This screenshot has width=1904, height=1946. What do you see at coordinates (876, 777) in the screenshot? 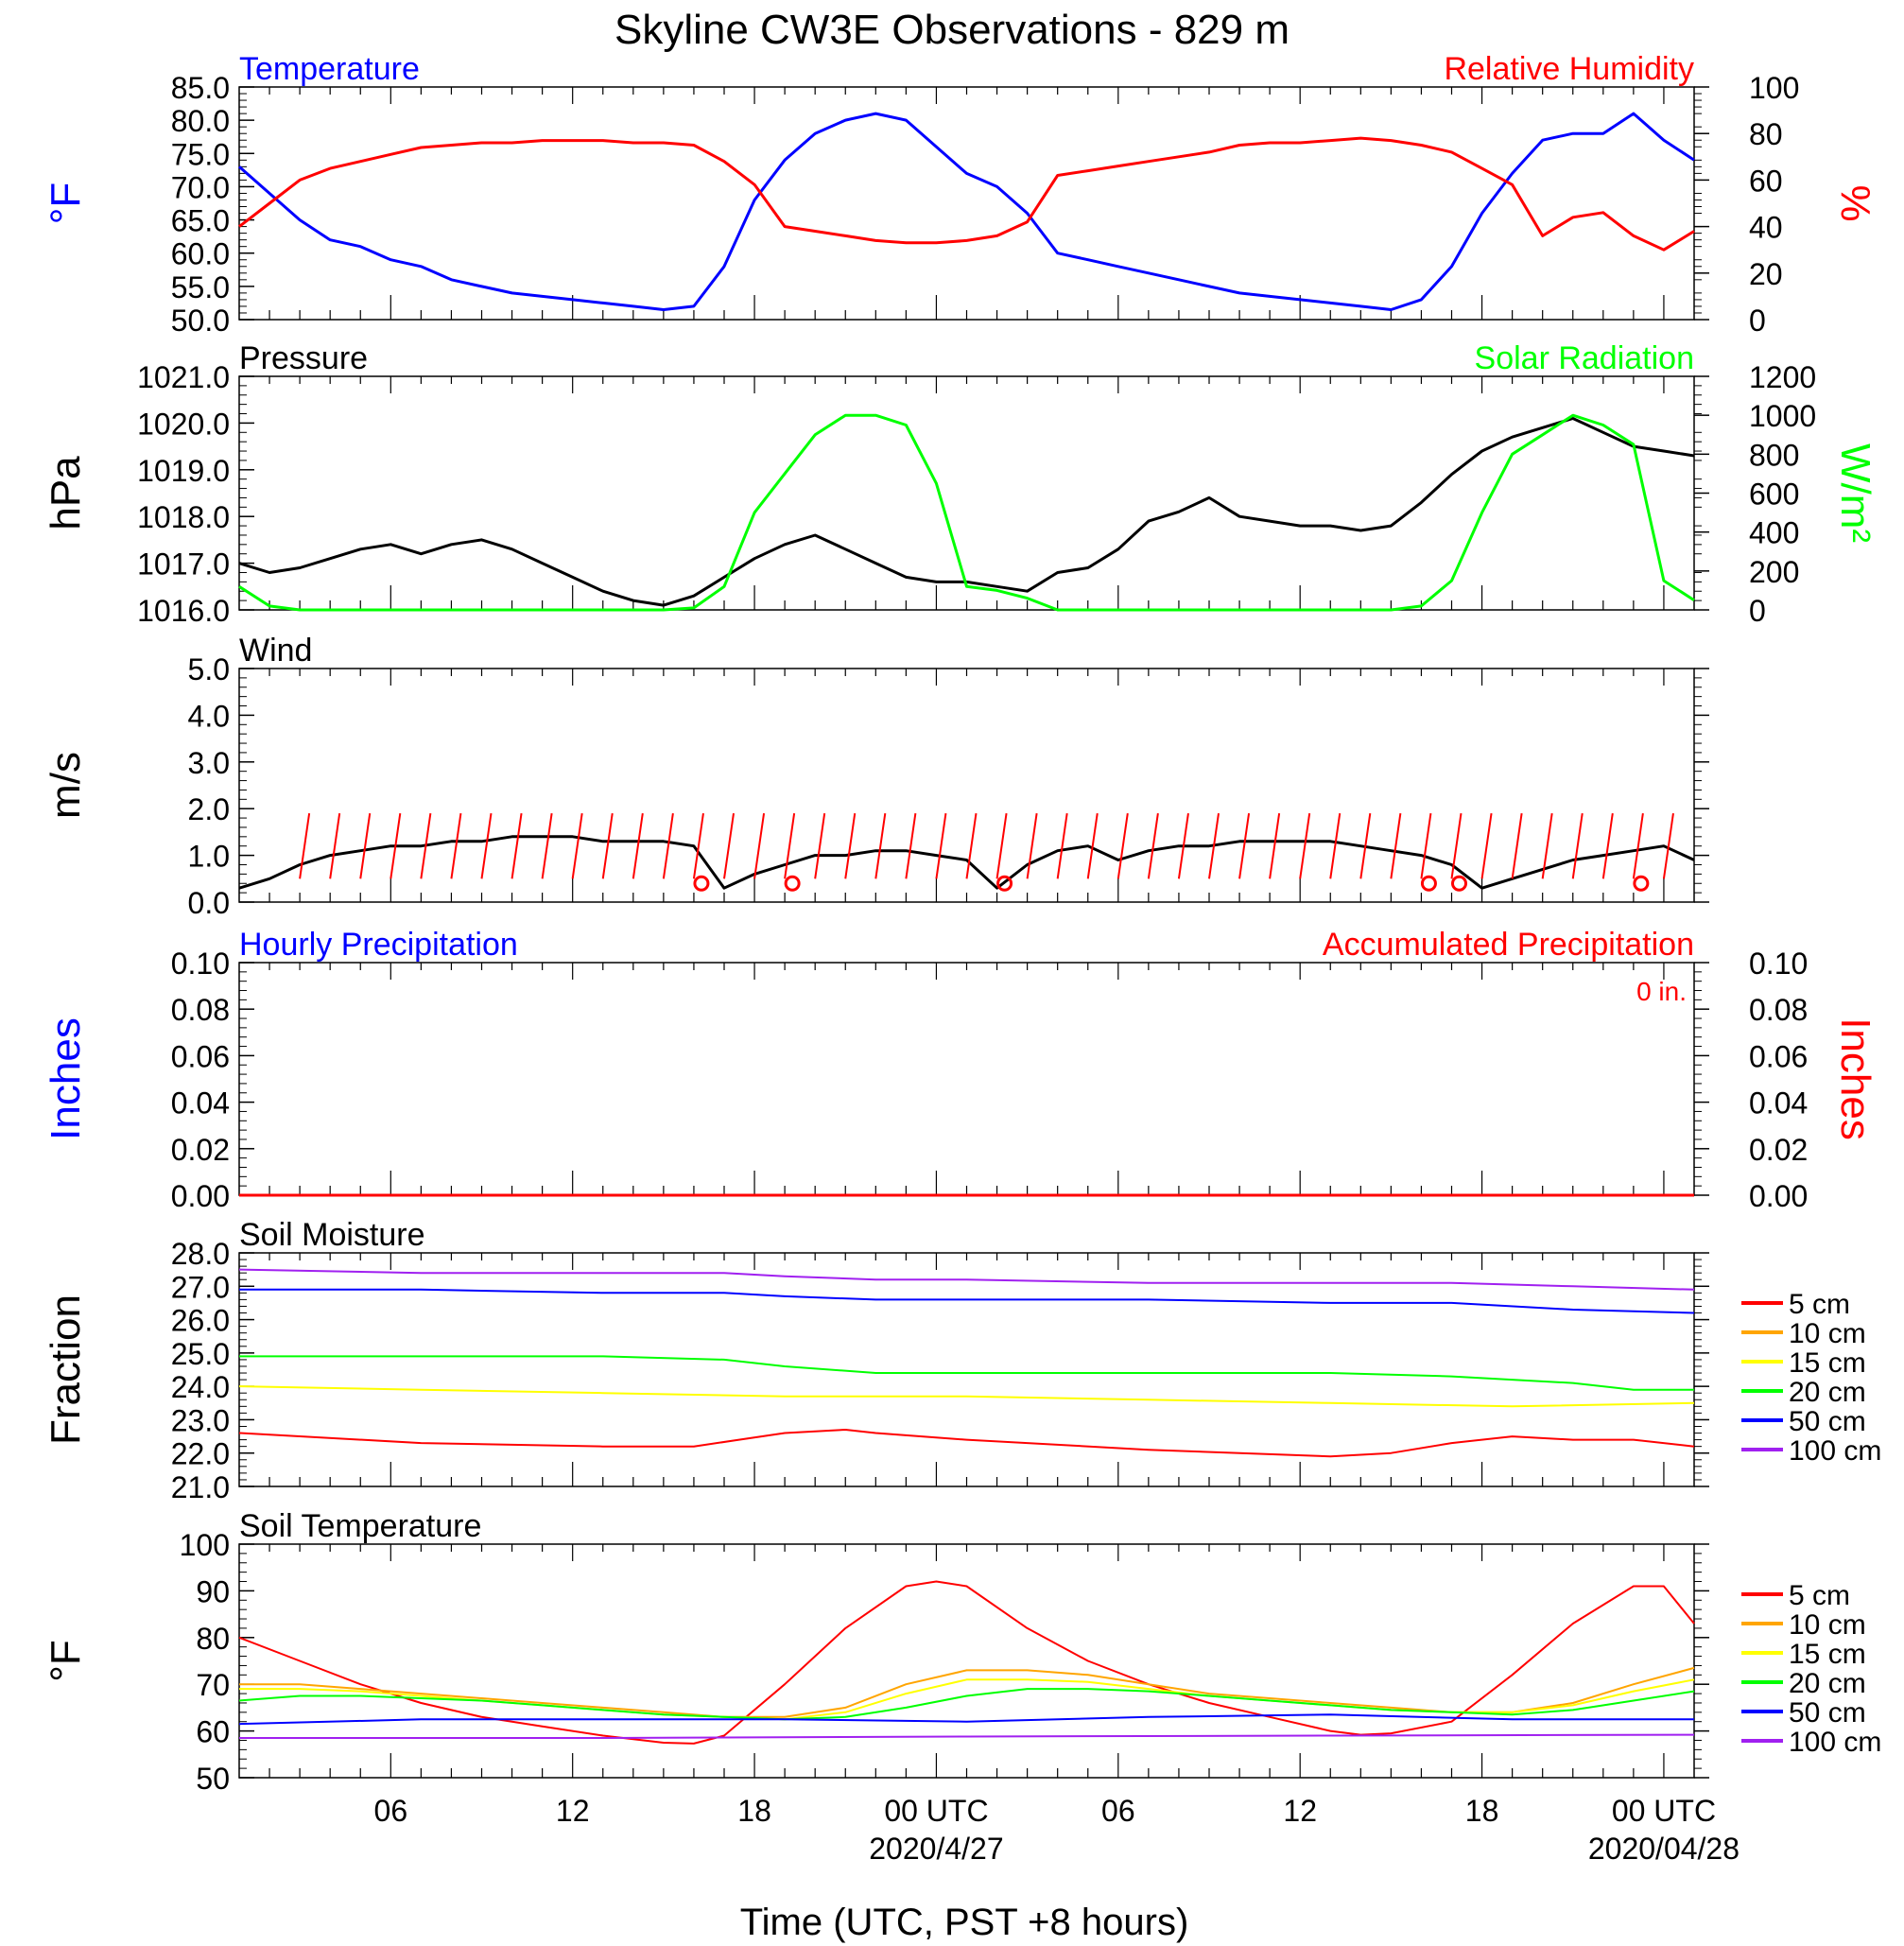
I see `panel-wind: 5.0 4.0 3.0 2.0 1.0 0.0 Wind m/s` at bounding box center [876, 777].